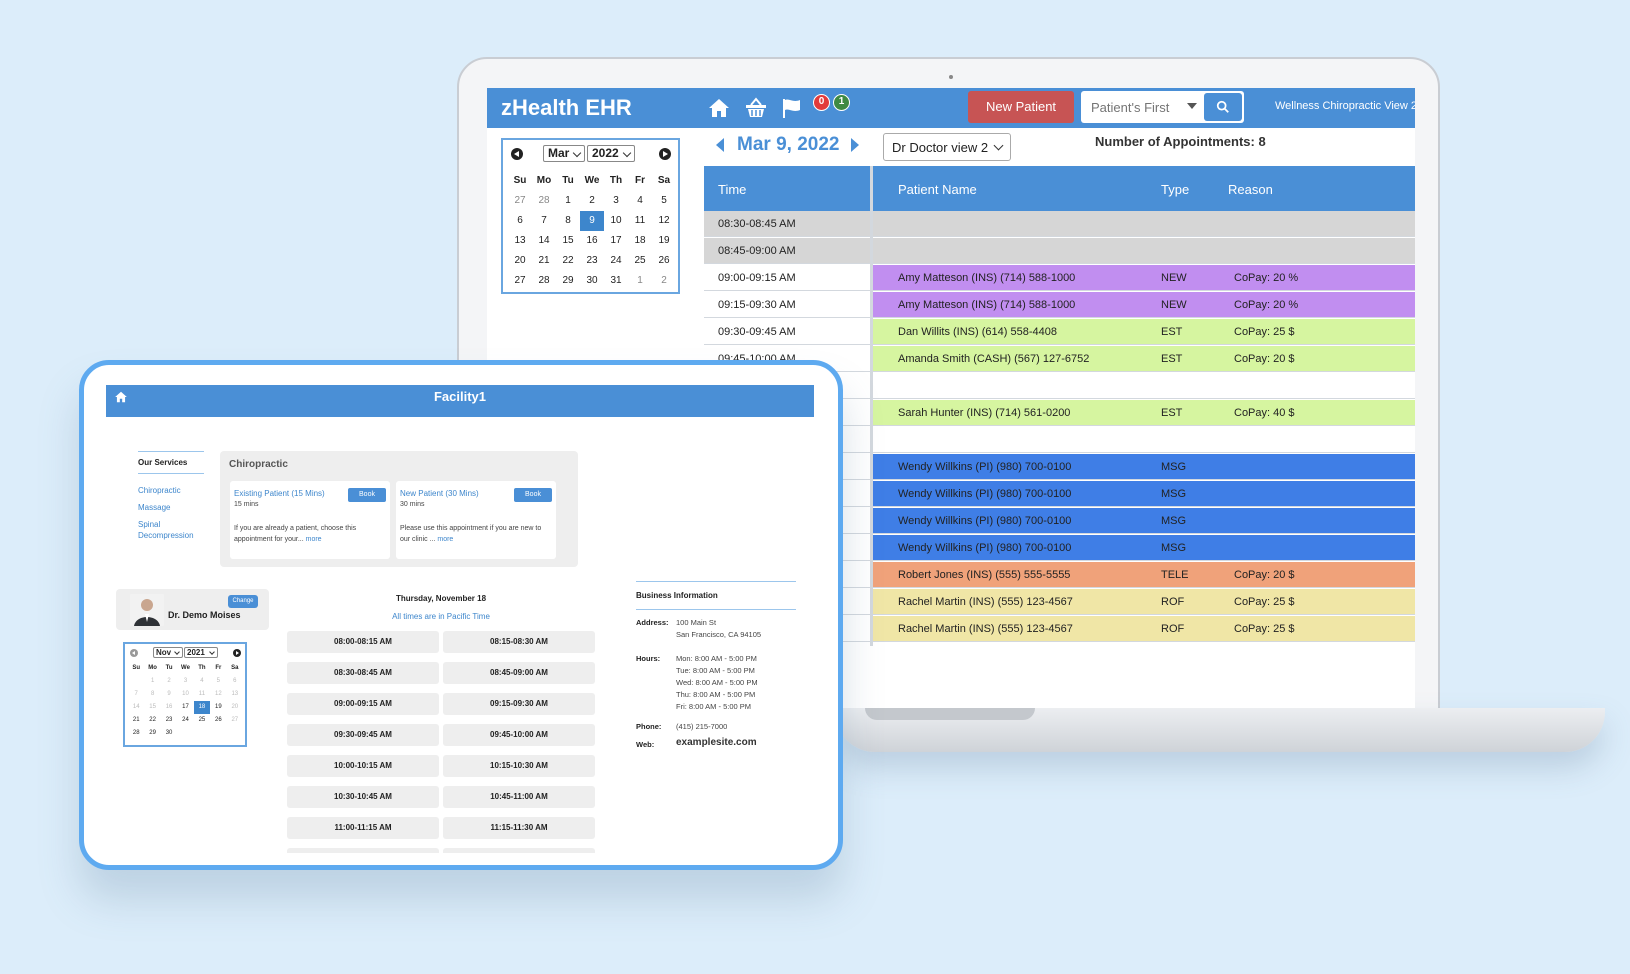 The height and width of the screenshot is (974, 1630). What do you see at coordinates (616, 280) in the screenshot?
I see `calendar-day: 31` at bounding box center [616, 280].